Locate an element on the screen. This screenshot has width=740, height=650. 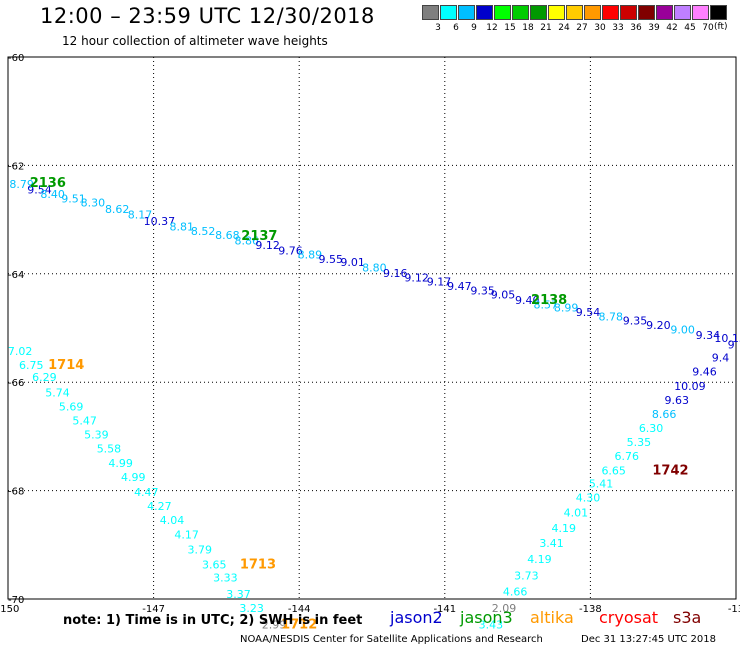
pass-time-label: 2138 is located at coordinates (549, 300).